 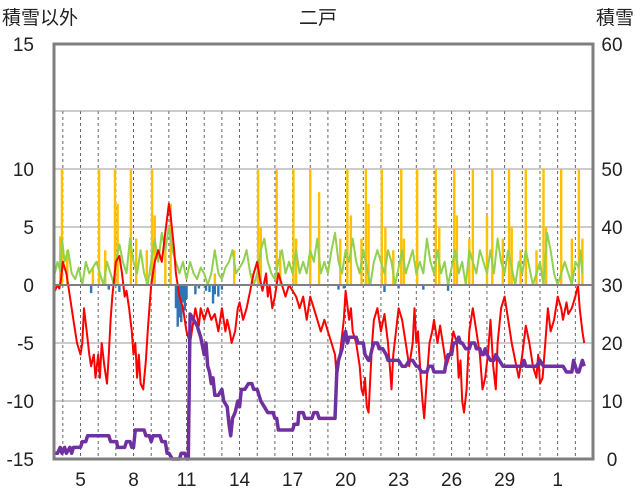 What do you see at coordinates (451, 480) in the screenshot?
I see `x-tick-label: 26` at bounding box center [451, 480].